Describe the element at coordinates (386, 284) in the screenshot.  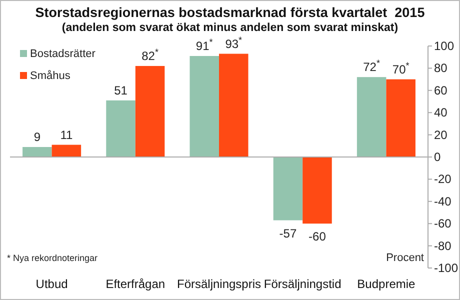
I see `x-tick-label: Budpremie` at that location.